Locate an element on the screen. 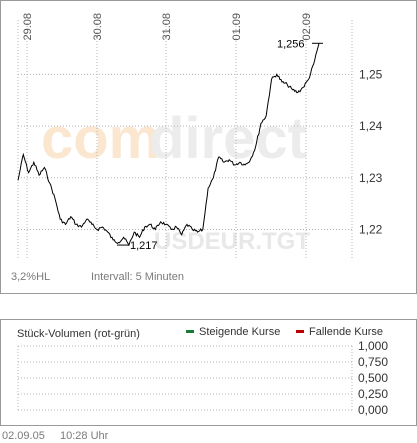  x-tick-label: 29.08 is located at coordinates (28, 27).